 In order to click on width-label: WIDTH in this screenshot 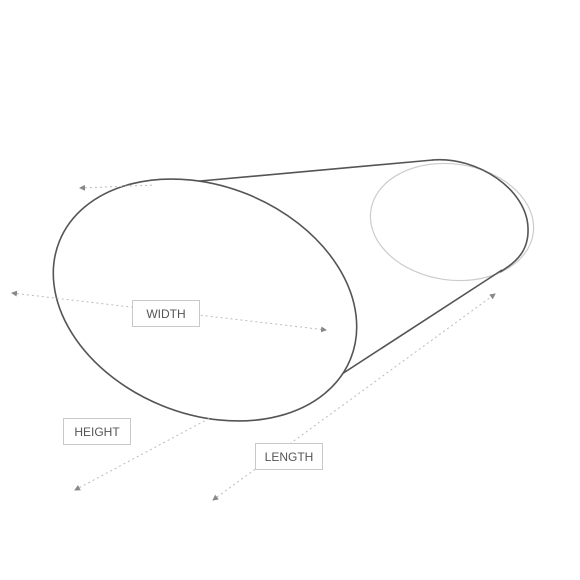, I will do `click(166, 313)`.